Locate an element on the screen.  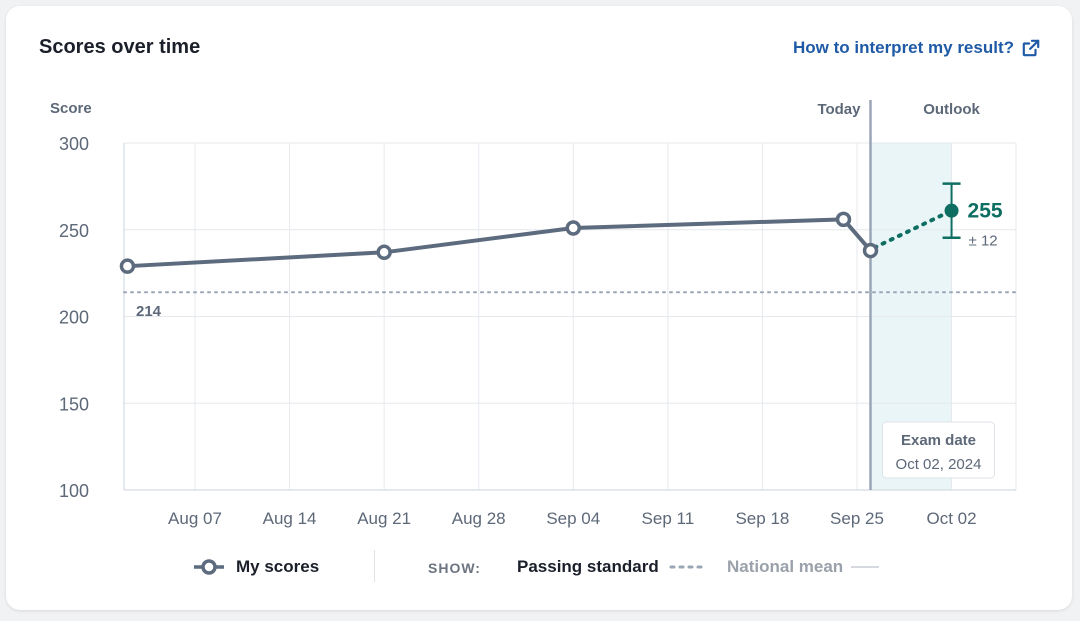
x-tick-label: Aug 07 is located at coordinates (195, 518).